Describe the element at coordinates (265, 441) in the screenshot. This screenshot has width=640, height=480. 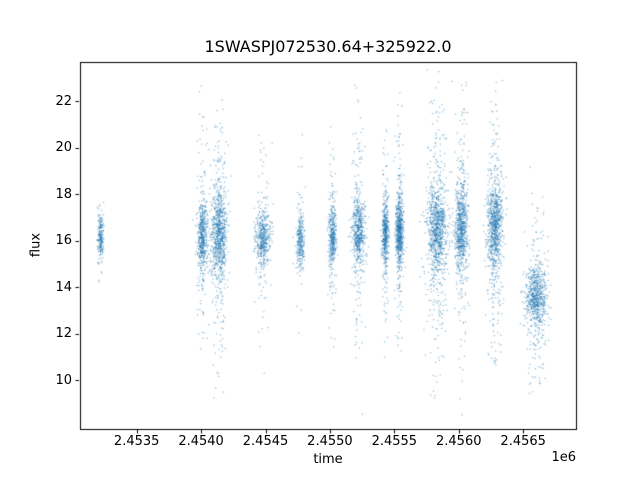
I see `x-tick-label: 2.4545` at that location.